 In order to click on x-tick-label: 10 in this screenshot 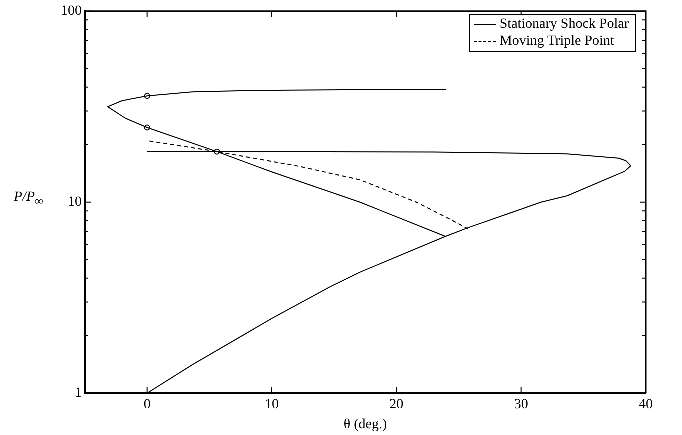, I will do `click(272, 404)`.